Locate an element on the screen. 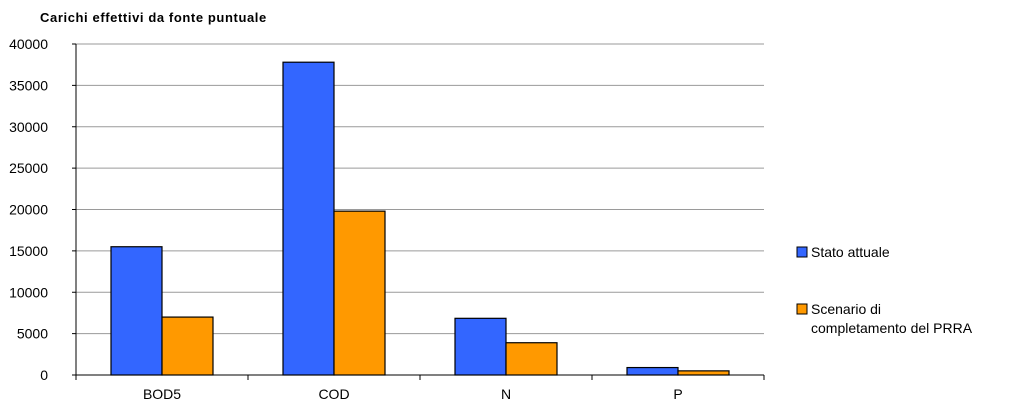 This screenshot has height=413, width=1029. x-tick-label: P is located at coordinates (677, 394).